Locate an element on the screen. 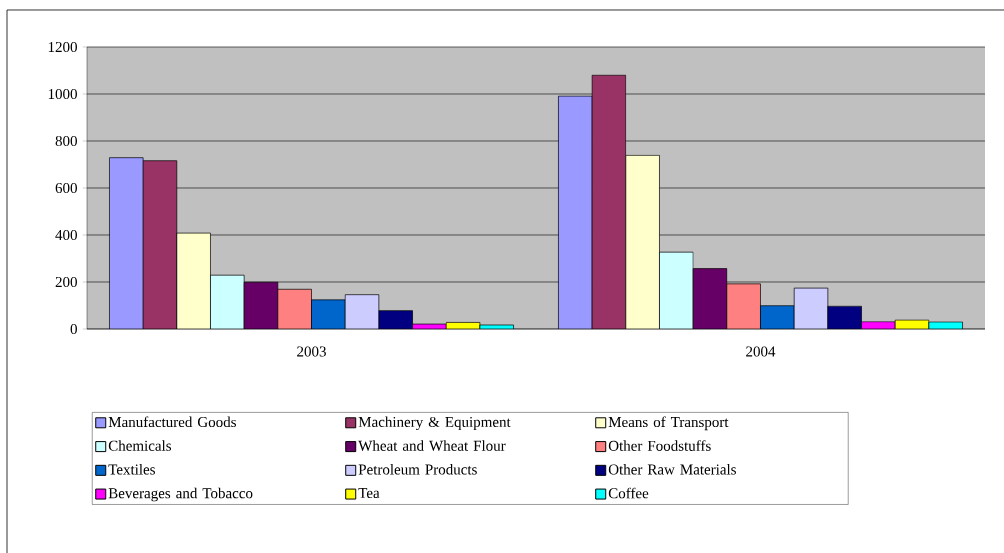 The image size is (1004, 553). y-tick-label: 200 is located at coordinates (66, 282).